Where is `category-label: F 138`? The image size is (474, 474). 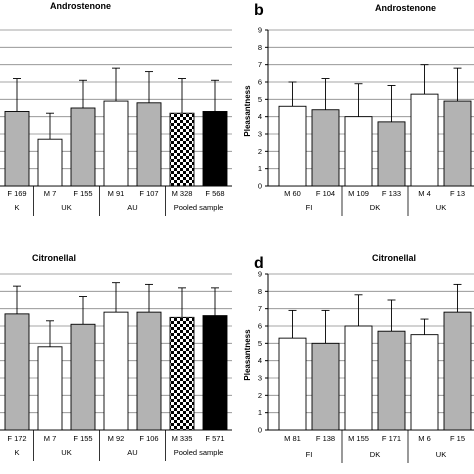
category-label: F 138 is located at coordinates (325, 438).